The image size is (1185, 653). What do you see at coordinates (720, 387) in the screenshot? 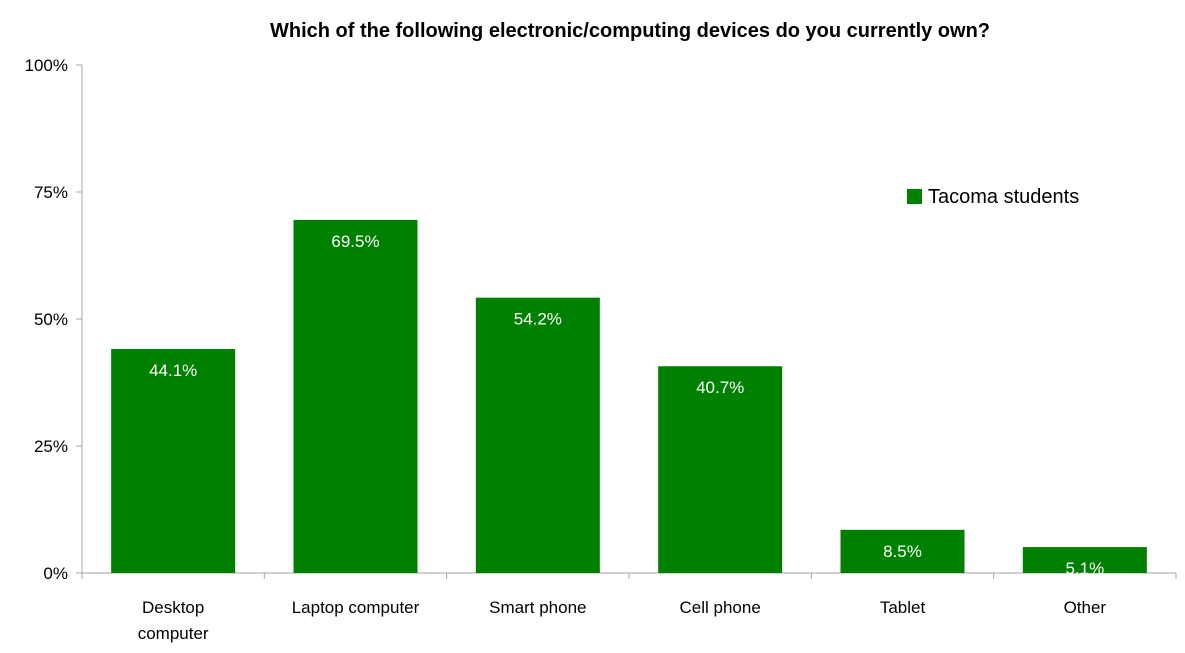
I see `bar-data-label: 40.7%` at bounding box center [720, 387].